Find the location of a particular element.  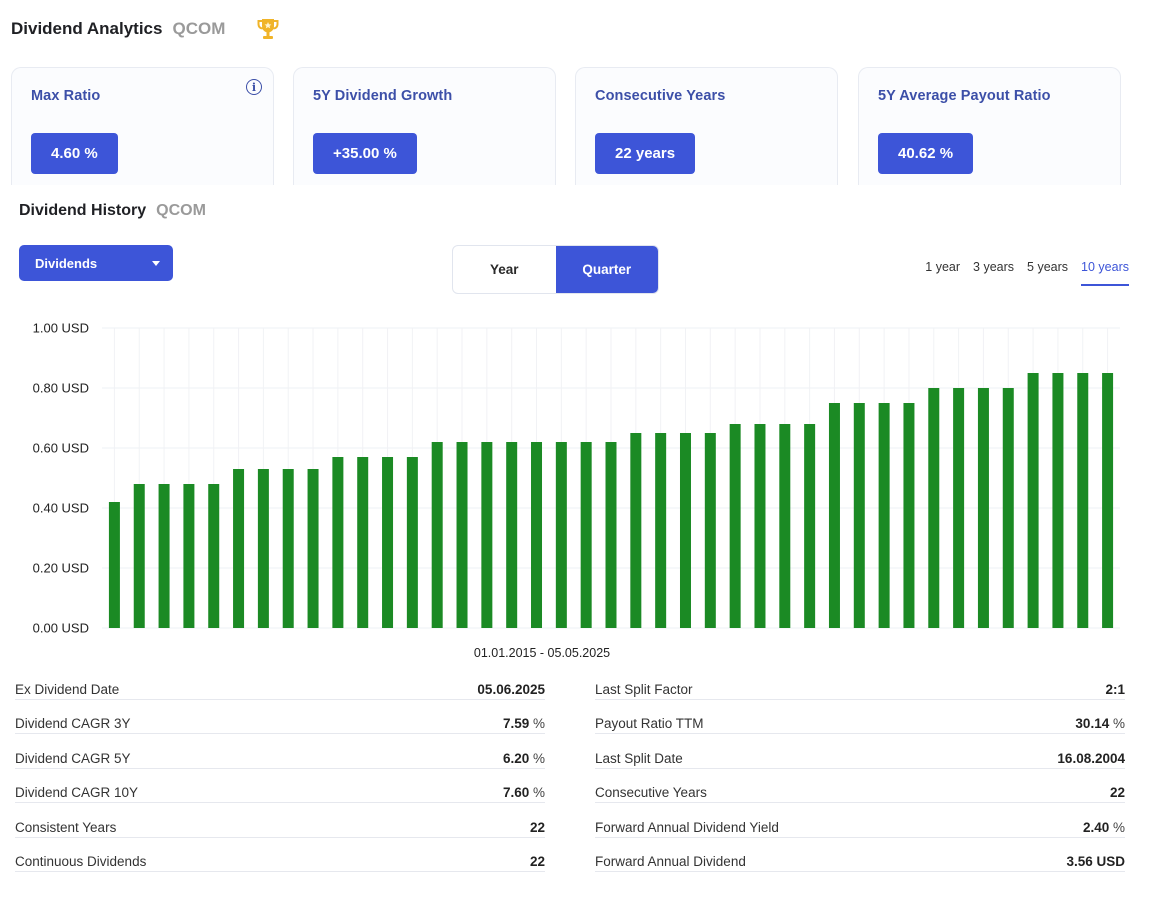

stat-row: Ex Dividend Date 05.06.2025 is located at coordinates (280, 699).